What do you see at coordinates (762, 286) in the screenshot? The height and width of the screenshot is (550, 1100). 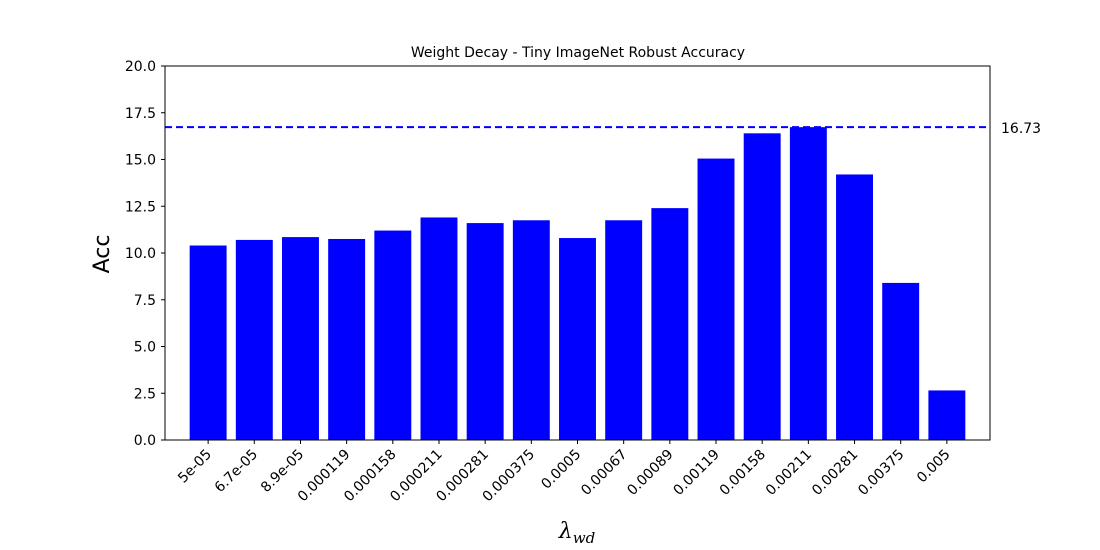 I see `bar-0.00158` at bounding box center [762, 286].